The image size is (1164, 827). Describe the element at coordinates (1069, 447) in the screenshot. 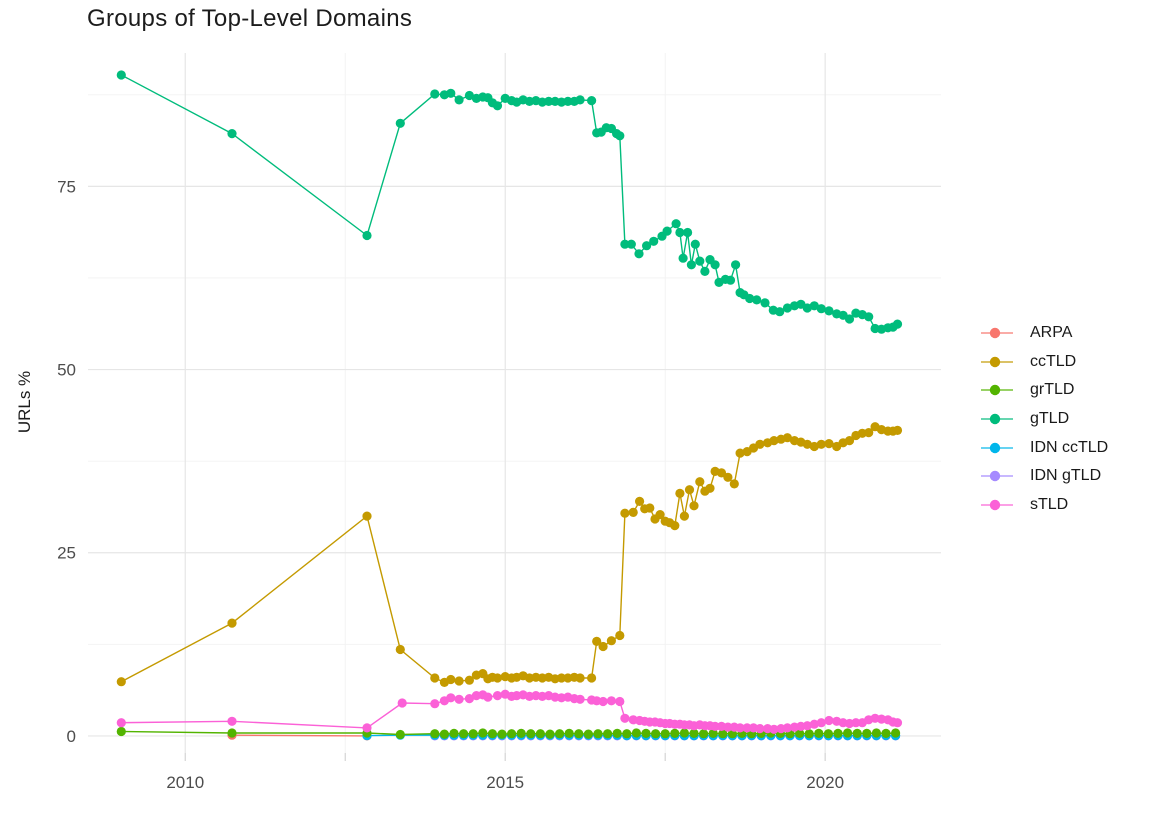

I see `legend-label: IDN ccTLD` at that location.